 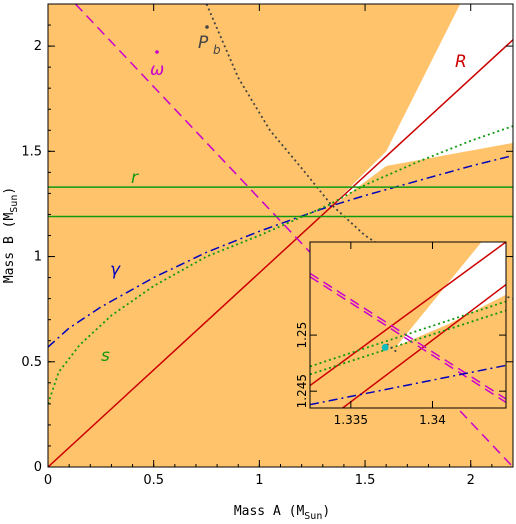 I want to click on inset-plot-area: 1.335 1.34 1.245 1.25, so click(x=401, y=334).